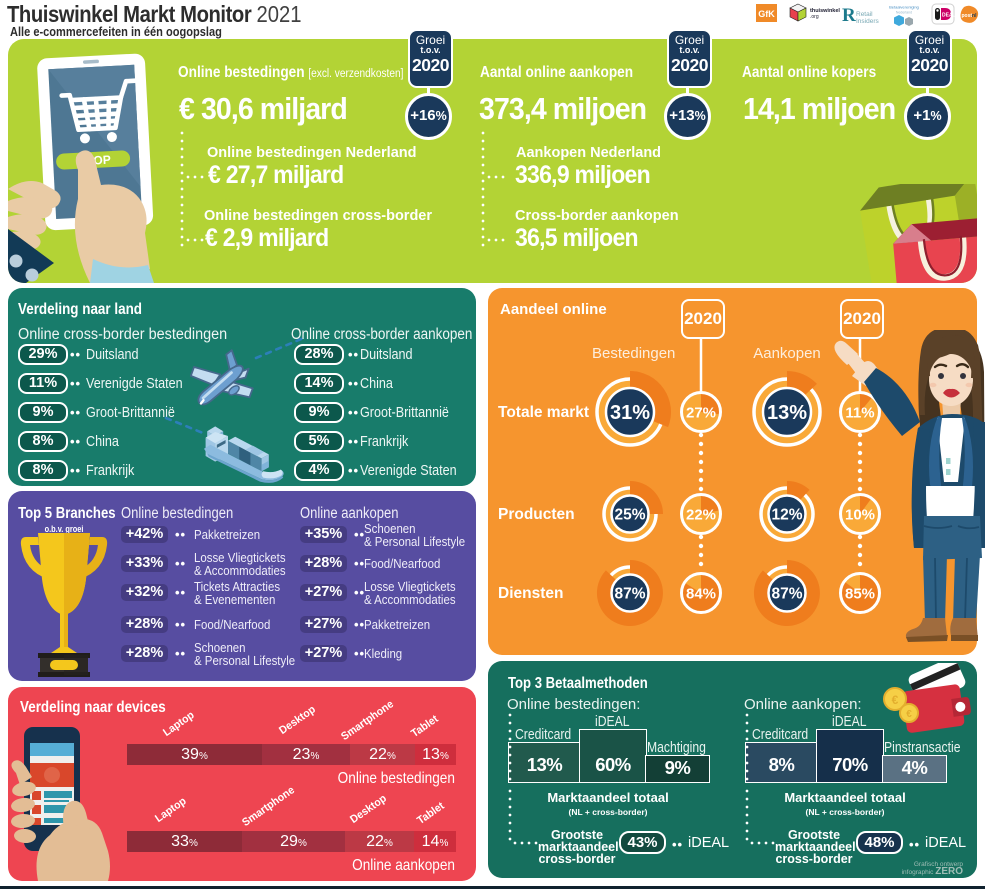  What do you see at coordinates (904, 7) in the screenshot?
I see `svg-text: Betaalvereniging` at bounding box center [904, 7].